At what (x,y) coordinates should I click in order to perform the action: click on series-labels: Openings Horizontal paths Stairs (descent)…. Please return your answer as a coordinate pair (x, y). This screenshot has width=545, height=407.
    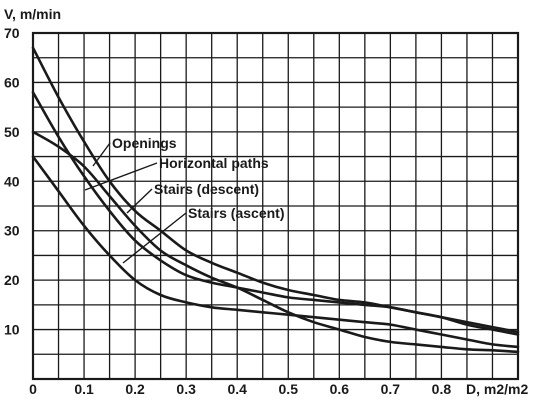
    Looking at the image, I should click on (198, 178).